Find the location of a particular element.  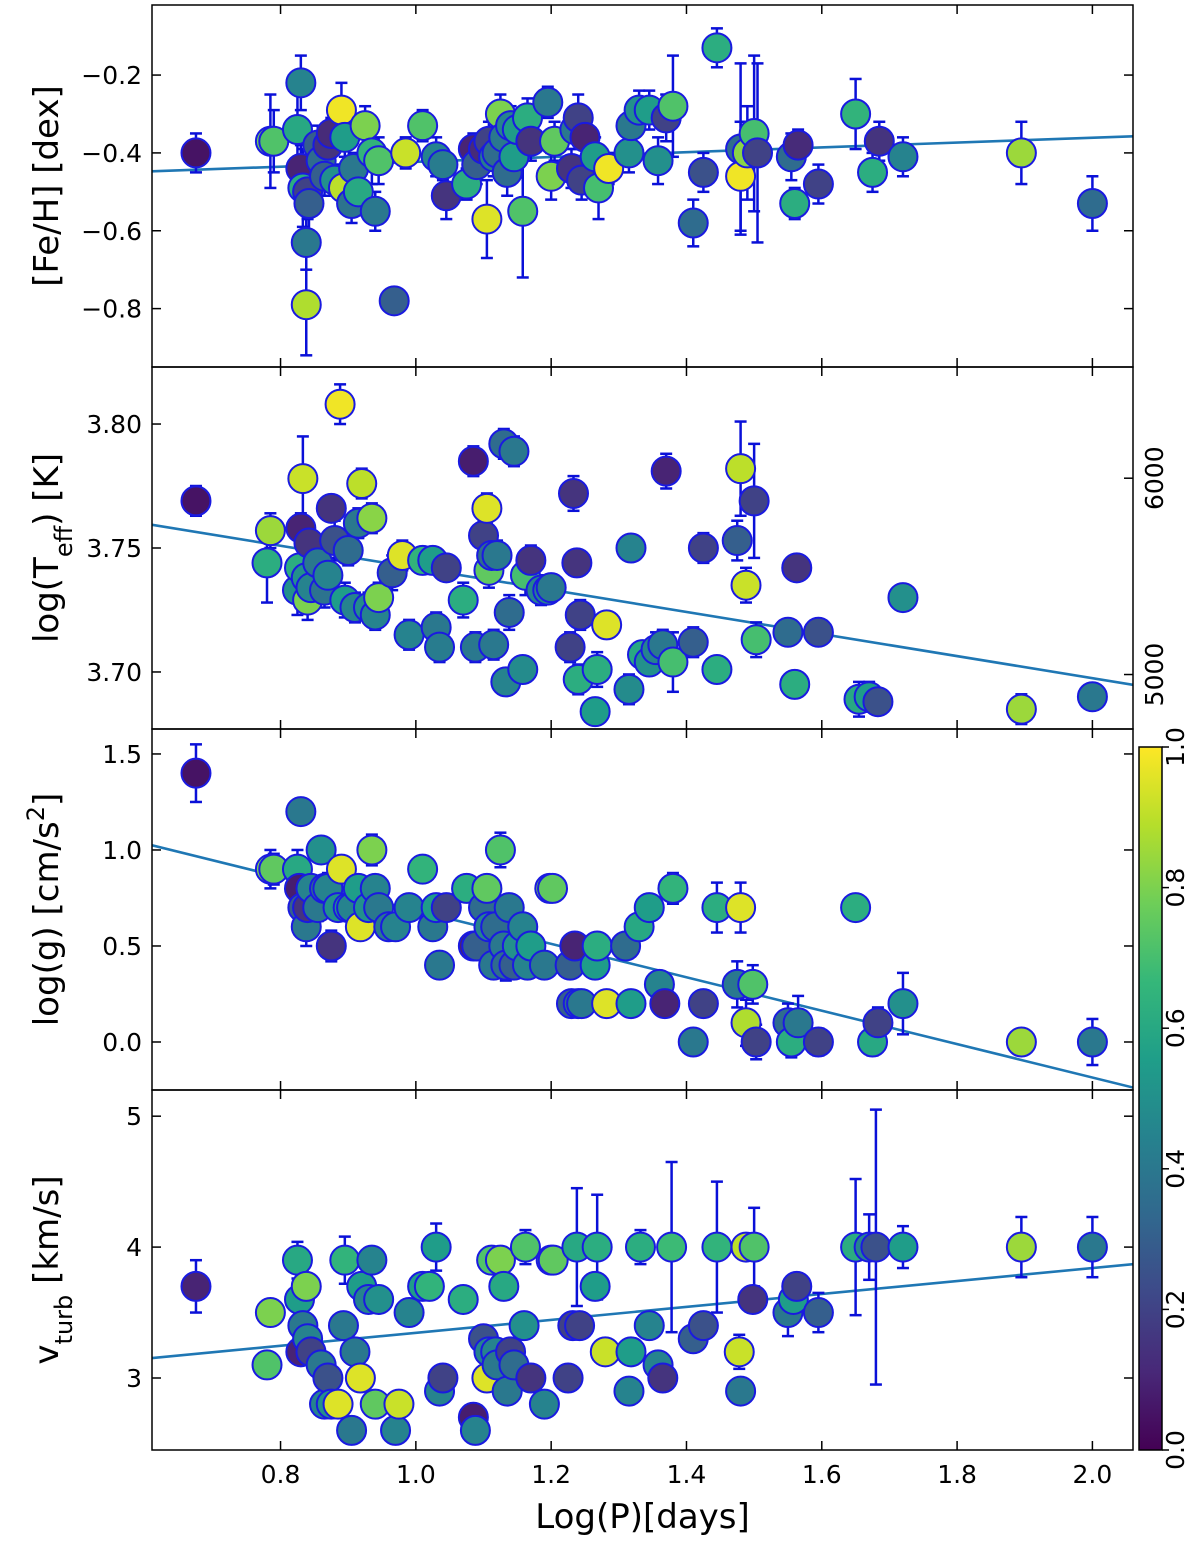

y-axis-label-main: [Fe/H] [dex] is located at coordinates (47, 186).